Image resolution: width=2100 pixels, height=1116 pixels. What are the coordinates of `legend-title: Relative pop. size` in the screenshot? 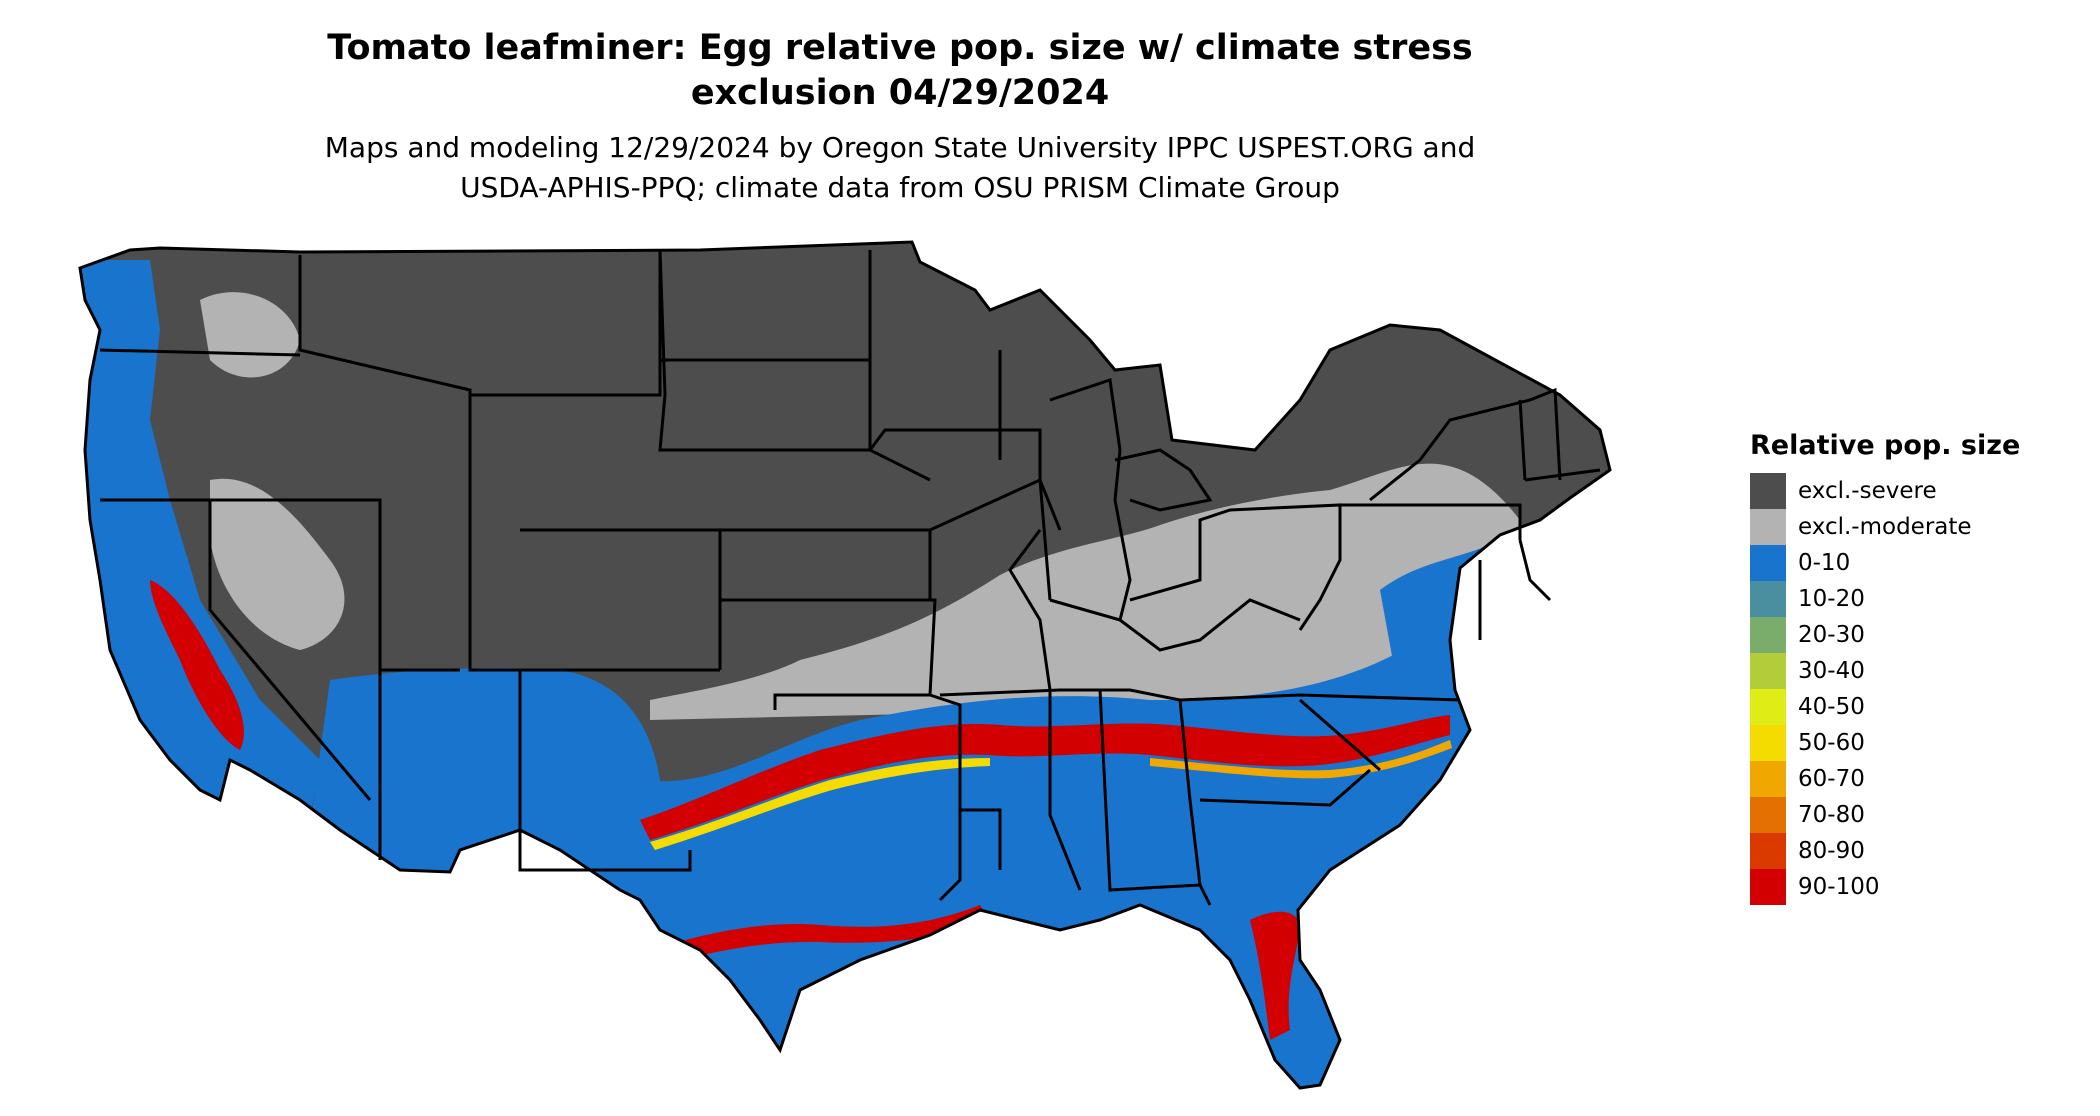 It's located at (1885, 445).